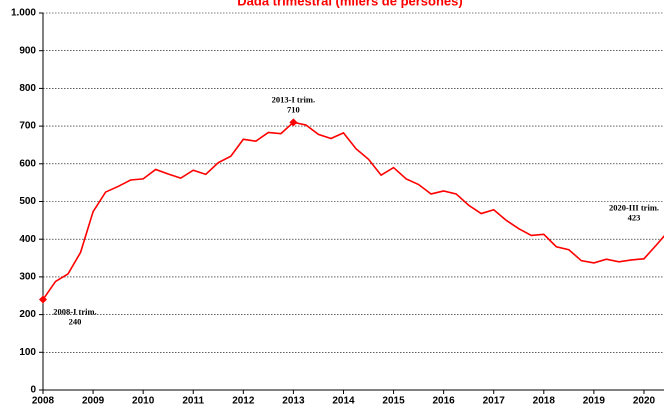 The image size is (664, 408). I want to click on annotation-label: 2020-III trim., so click(634, 207).